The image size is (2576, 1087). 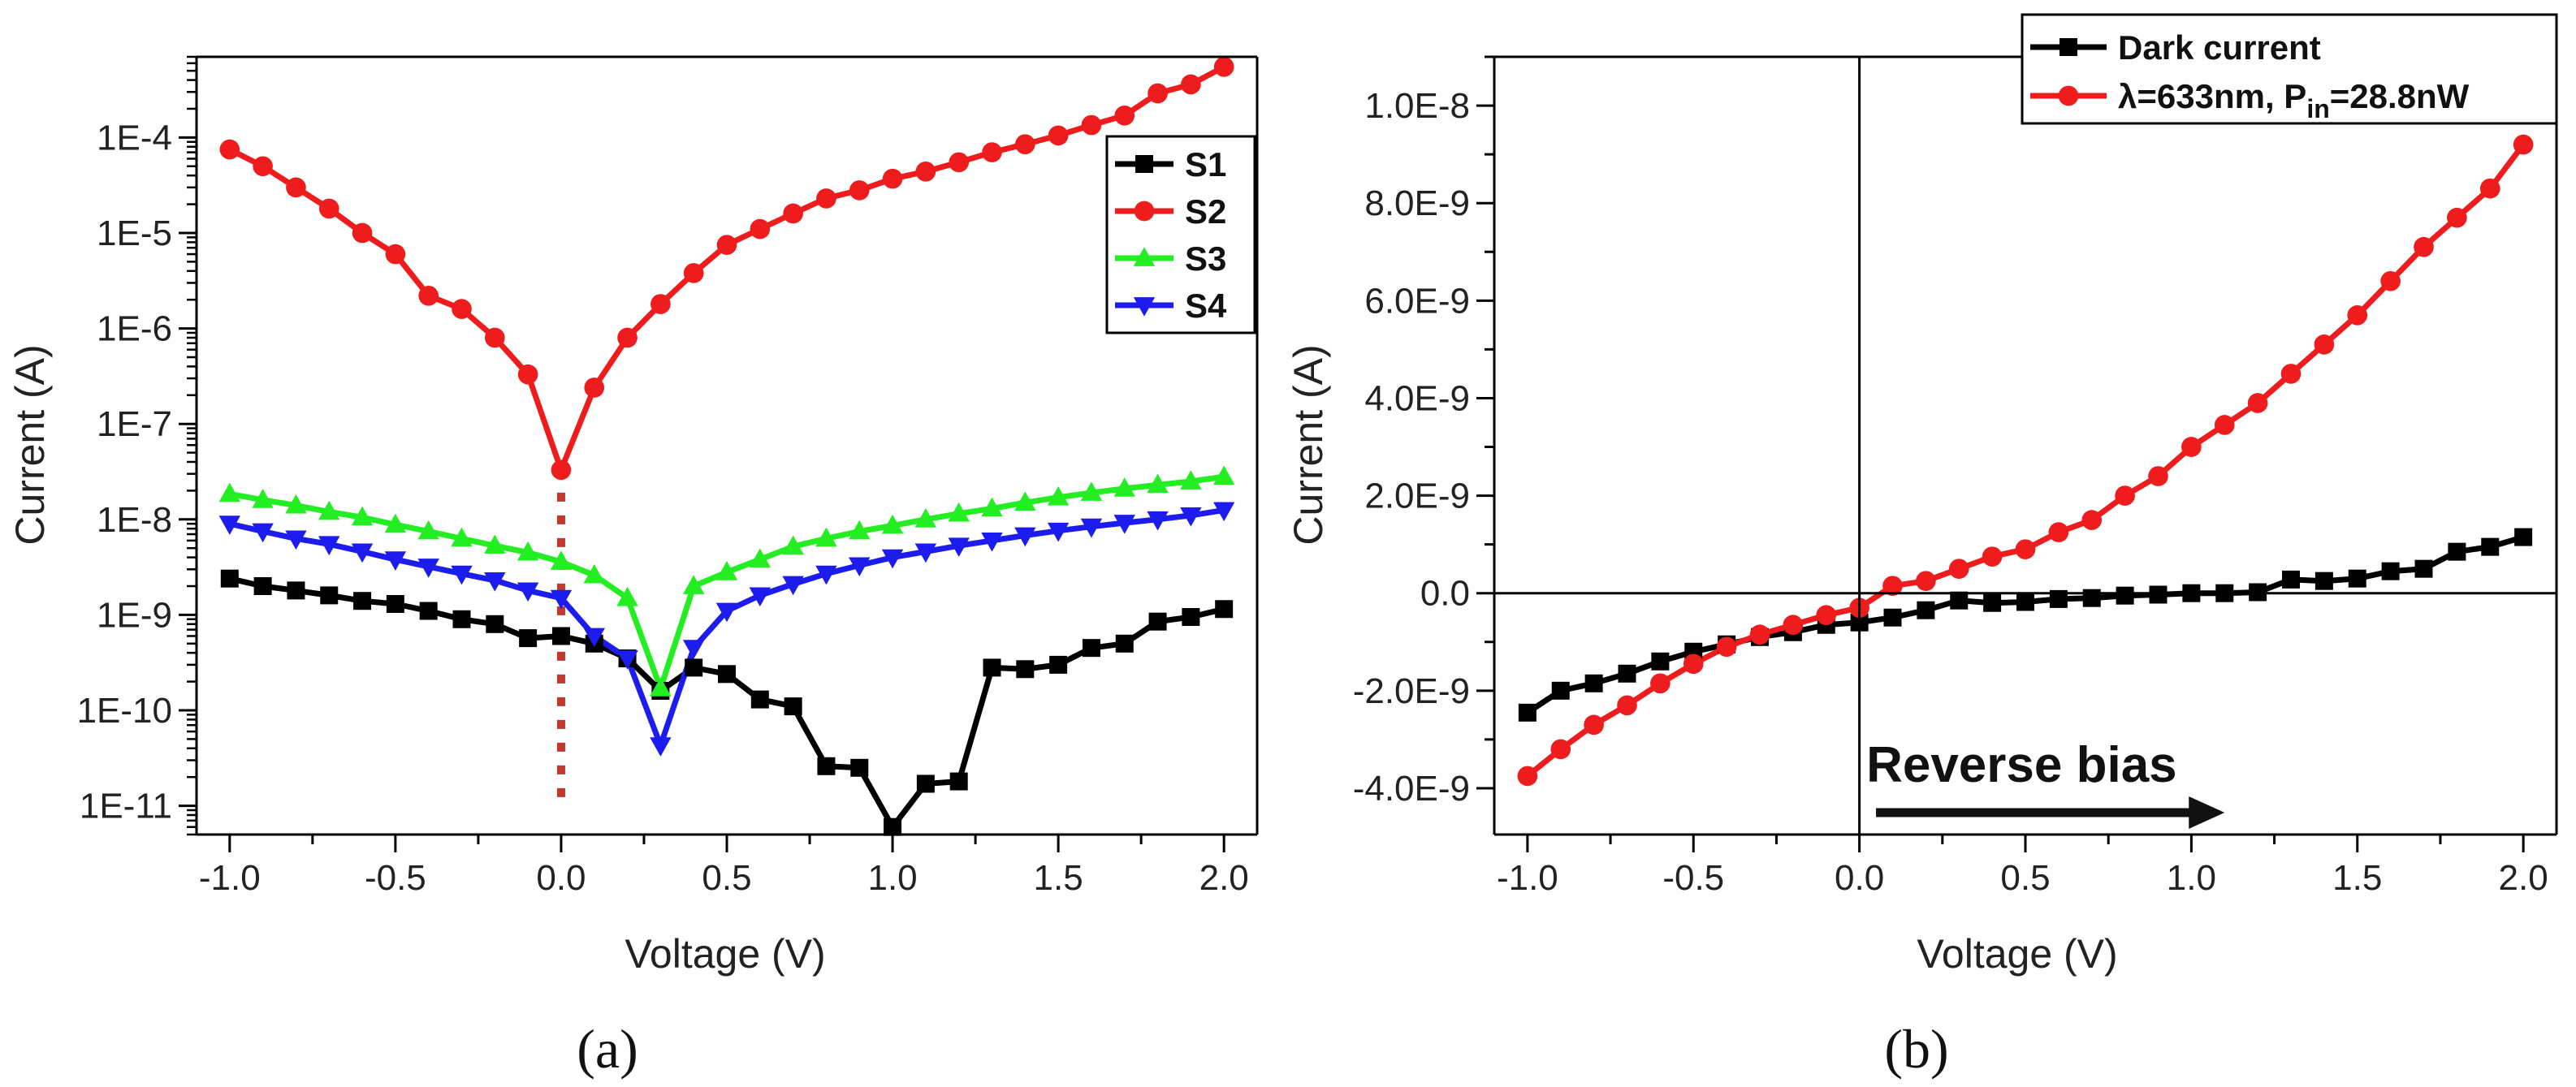 What do you see at coordinates (1181, 234) in the screenshot?
I see `panel-a-legend: S1 S2 S3 S4` at bounding box center [1181, 234].